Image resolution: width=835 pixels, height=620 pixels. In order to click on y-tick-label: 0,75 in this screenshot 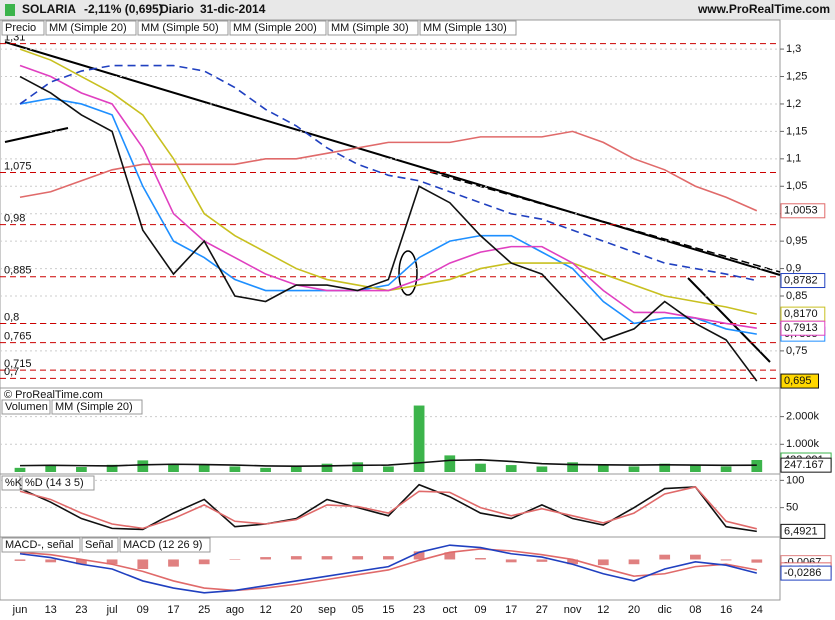, I will do `click(796, 351)`.